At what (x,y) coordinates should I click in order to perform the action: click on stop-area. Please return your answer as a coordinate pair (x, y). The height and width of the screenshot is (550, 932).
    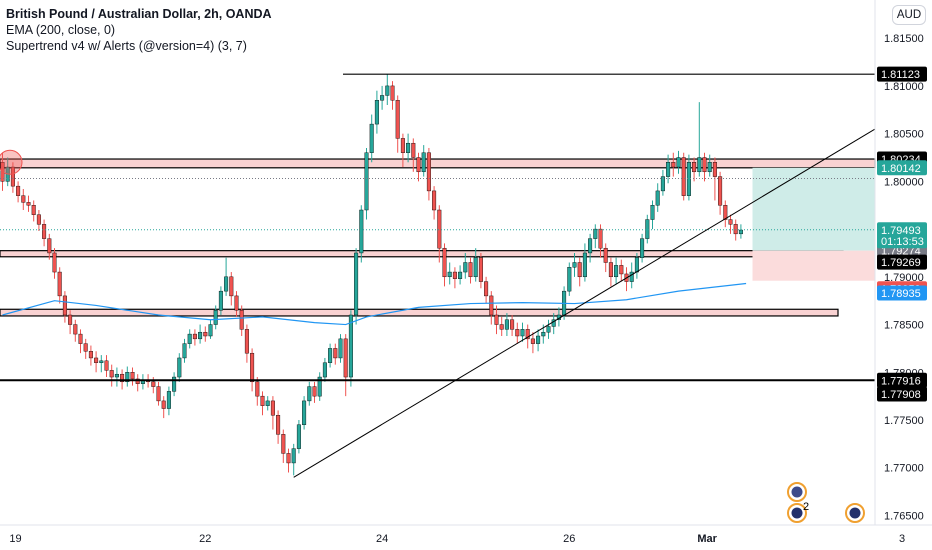
    Looking at the image, I should click on (813, 265).